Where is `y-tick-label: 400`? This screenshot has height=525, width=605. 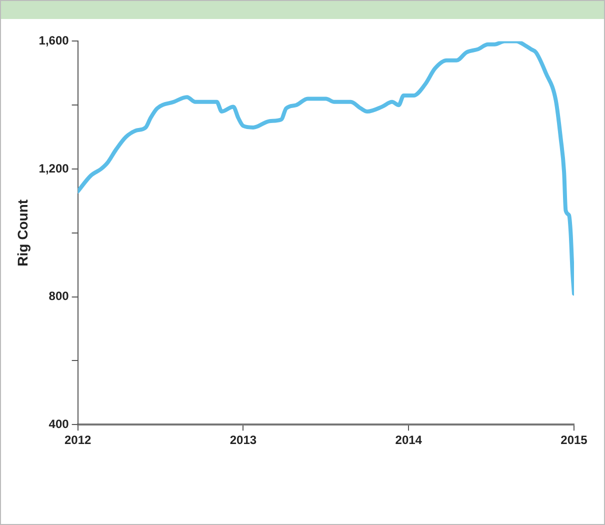
y-tick-label: 400 is located at coordinates (59, 423).